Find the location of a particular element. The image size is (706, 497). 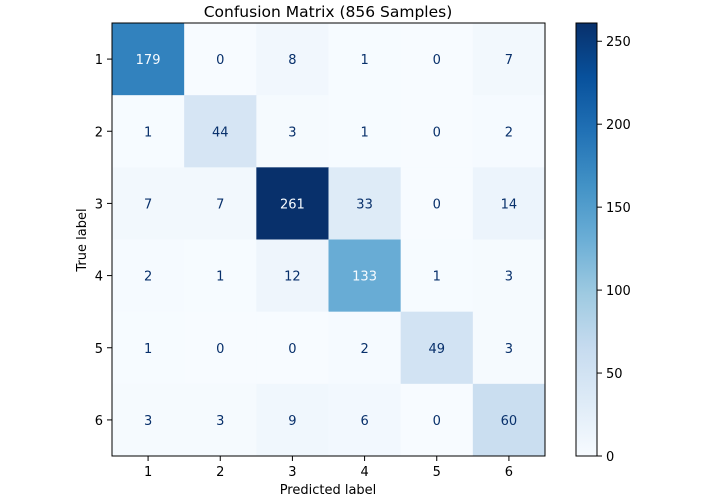

y-tick-label: 2 is located at coordinates (99, 132).